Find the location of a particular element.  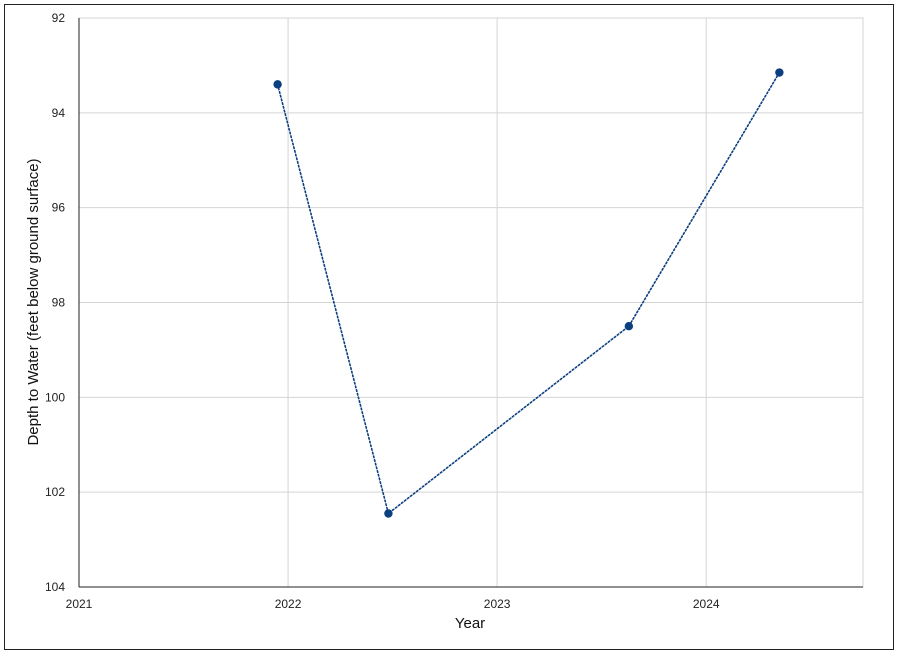

y-tick-label: 100 is located at coordinates (55, 397).